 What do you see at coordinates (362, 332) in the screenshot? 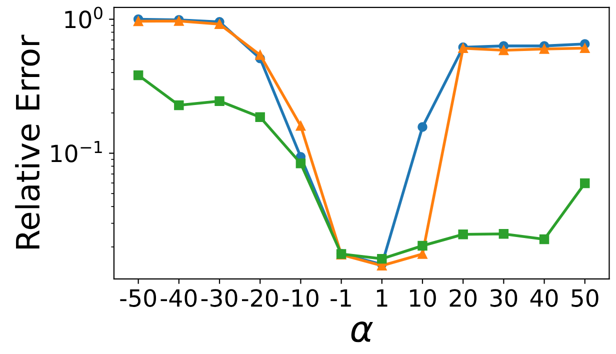
I see `x-axis-title: α` at bounding box center [362, 332].